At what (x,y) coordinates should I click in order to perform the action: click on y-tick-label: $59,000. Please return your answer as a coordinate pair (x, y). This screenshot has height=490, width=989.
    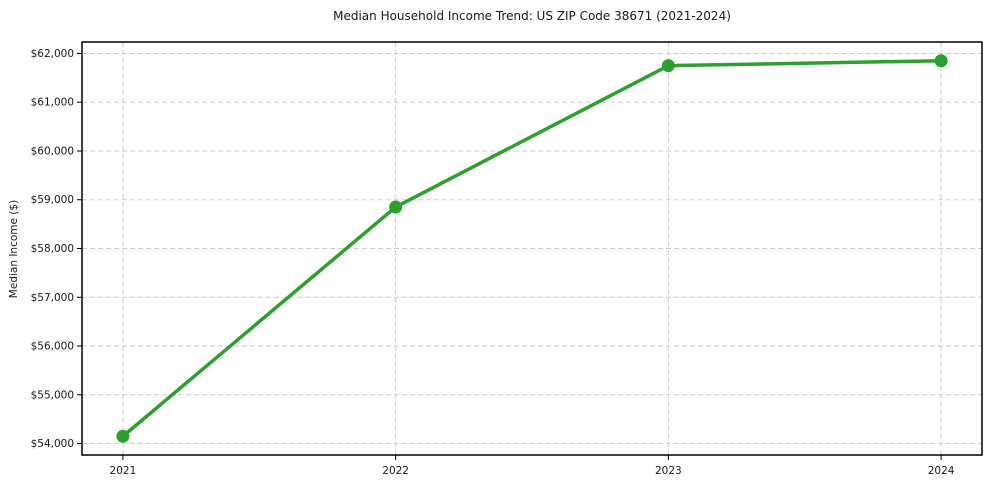
    Looking at the image, I should click on (52, 200).